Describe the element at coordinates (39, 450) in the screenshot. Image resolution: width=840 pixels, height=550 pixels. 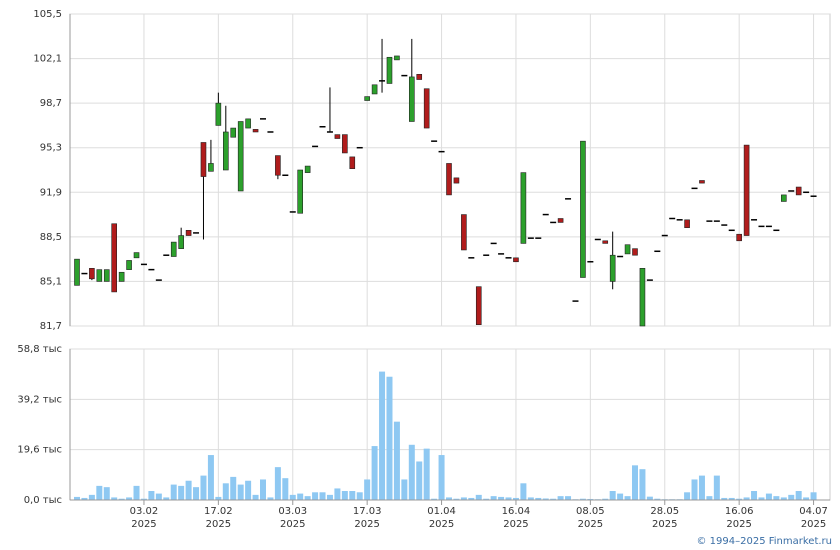
I see `y-tick-label: 19,6 тыс` at that location.